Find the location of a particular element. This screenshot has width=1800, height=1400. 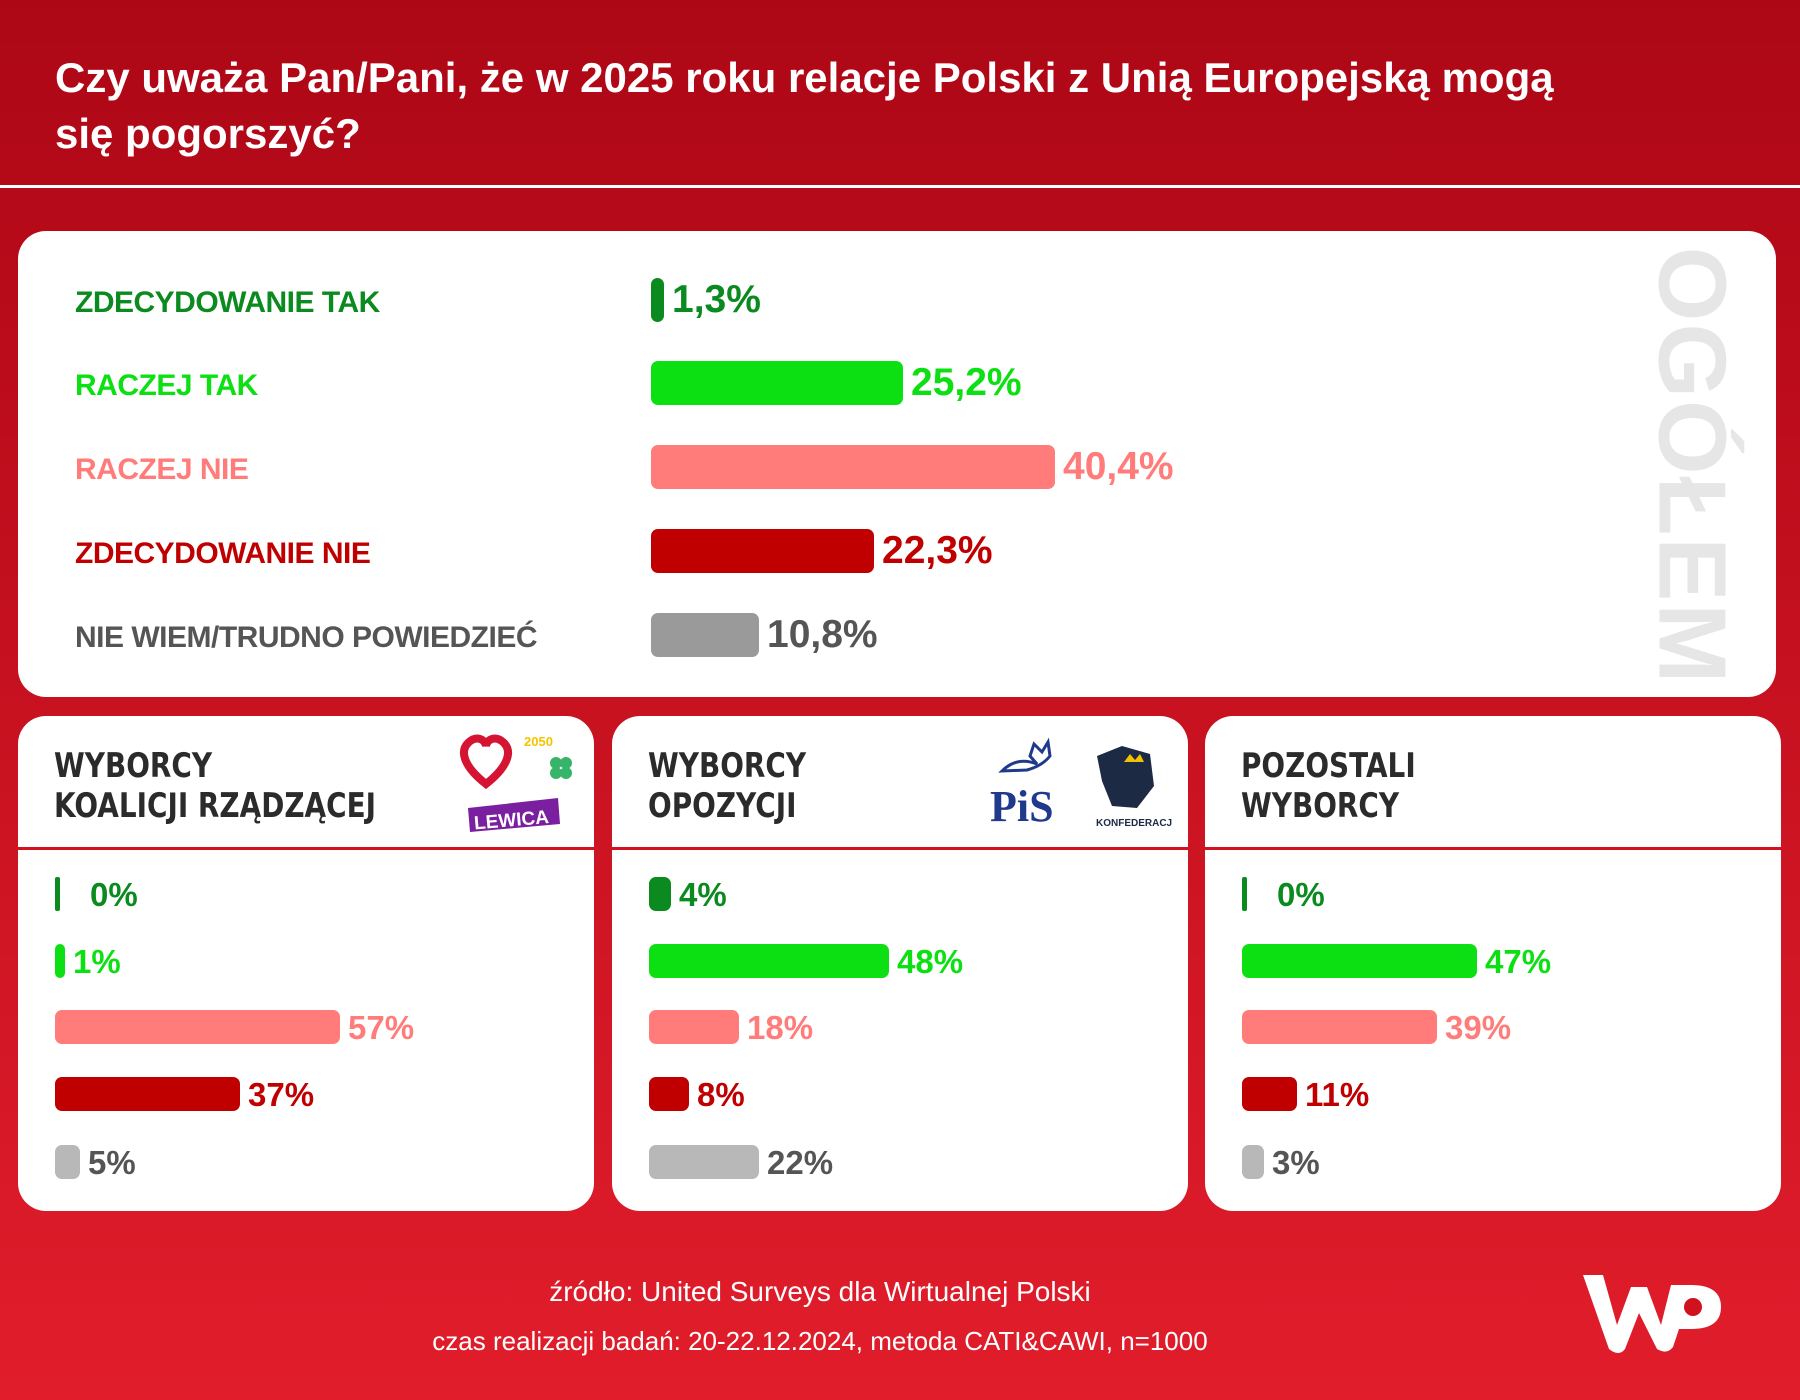

value-label: 57% is located at coordinates (381, 1027).